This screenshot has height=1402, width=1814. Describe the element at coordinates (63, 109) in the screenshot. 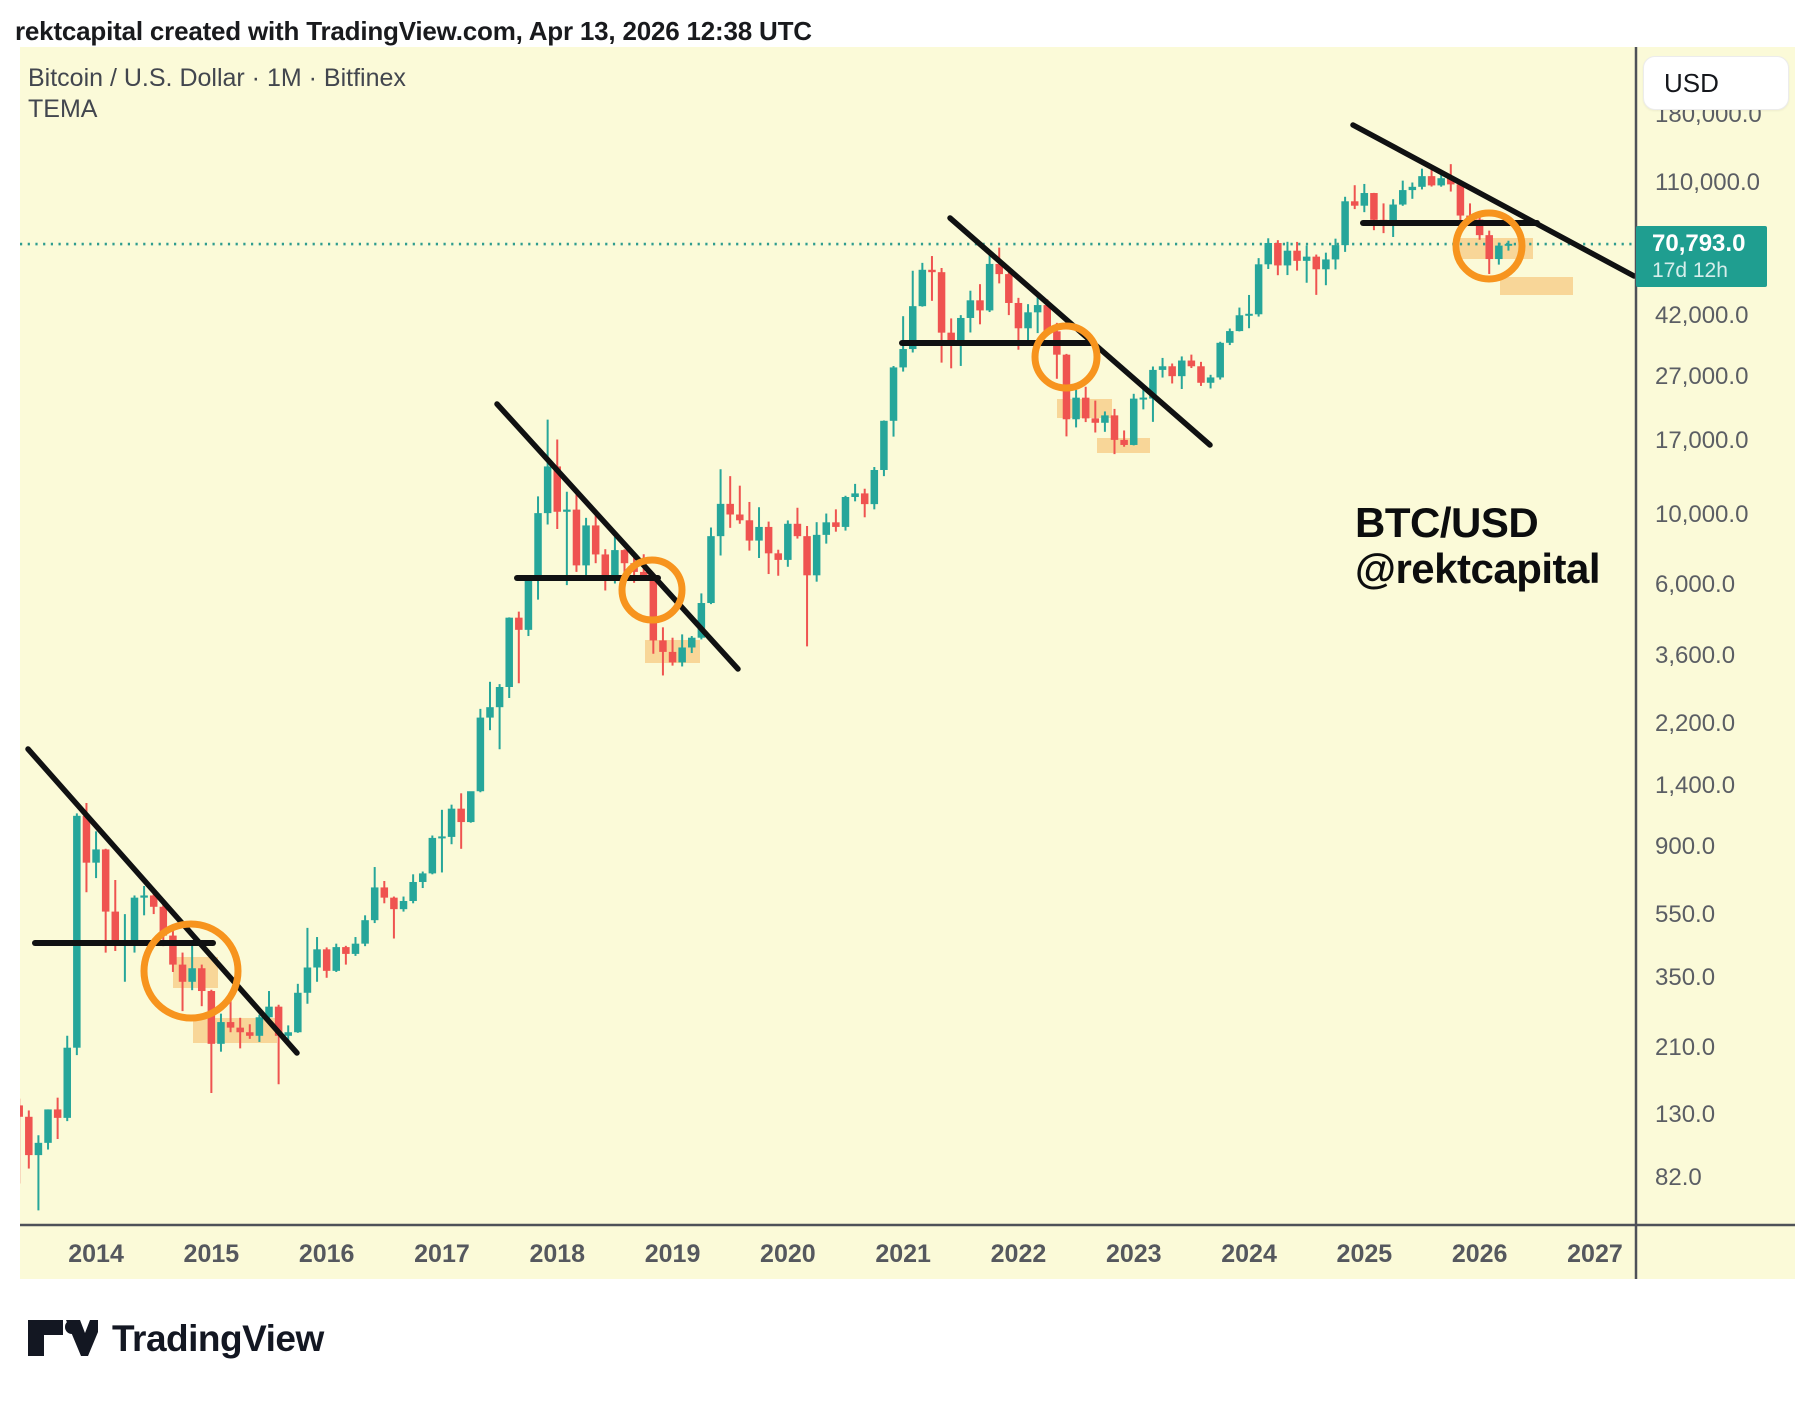

I see `indicator-label-tema: TEMA` at that location.